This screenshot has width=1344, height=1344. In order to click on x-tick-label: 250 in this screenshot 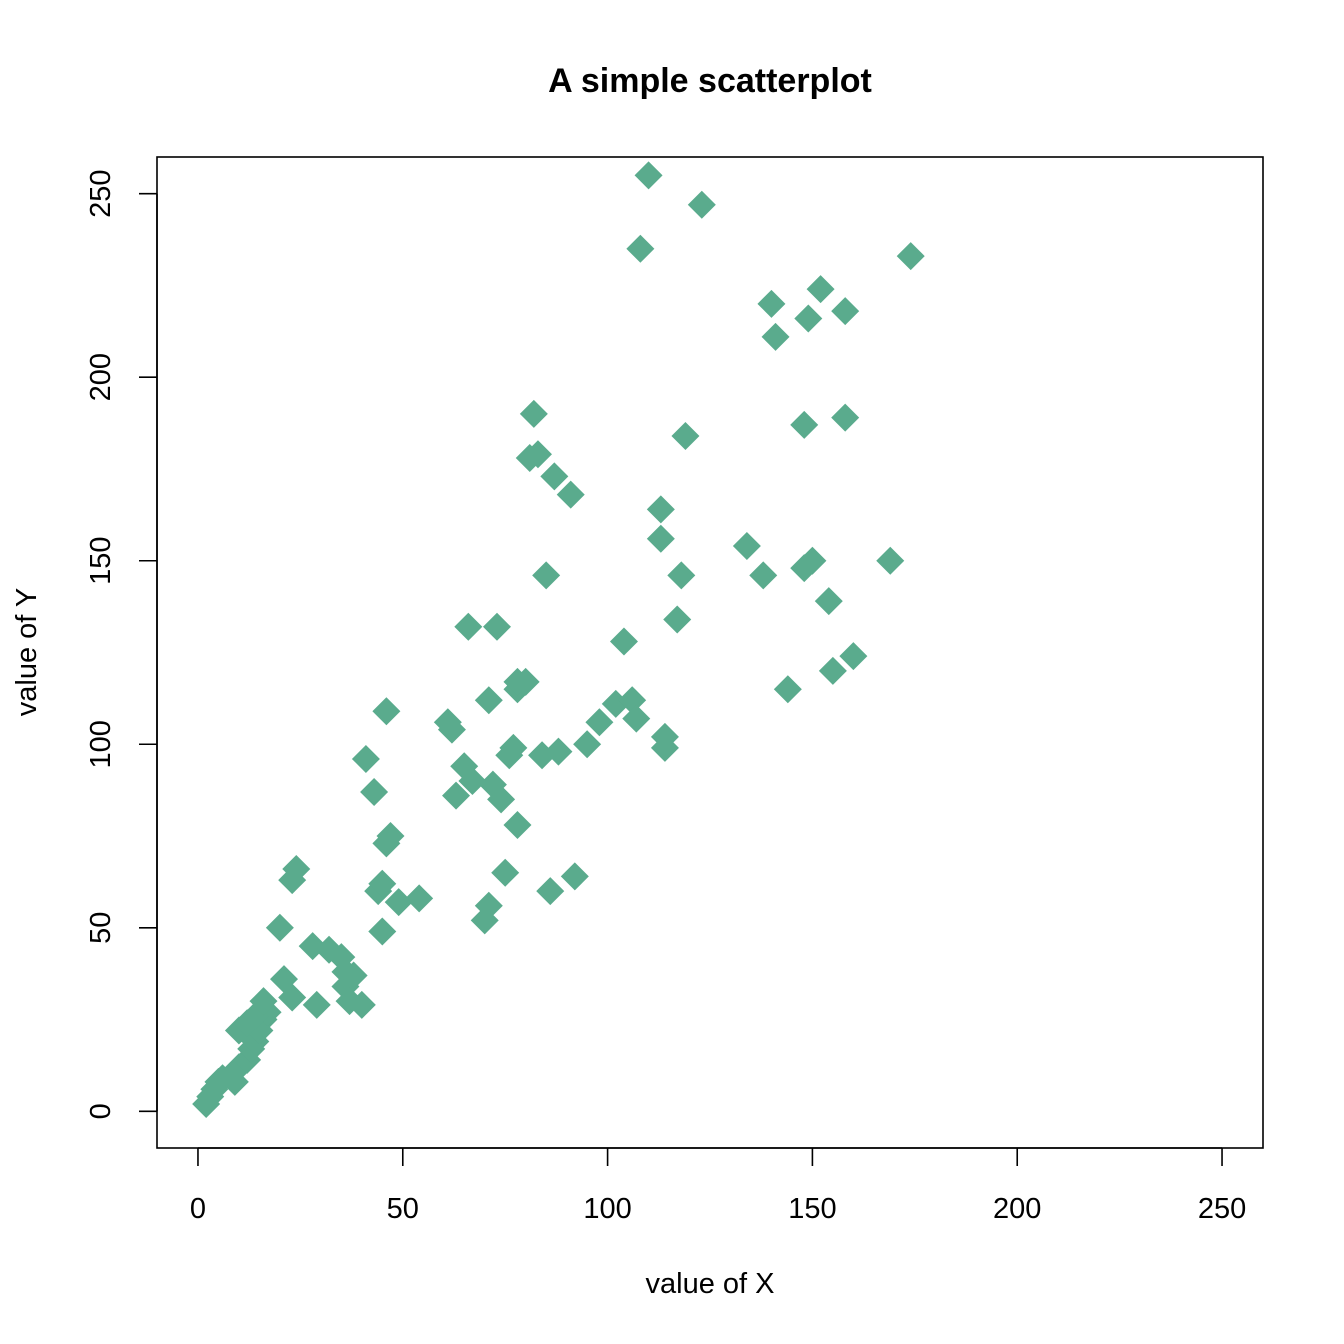, I will do `click(1222, 1209)`.